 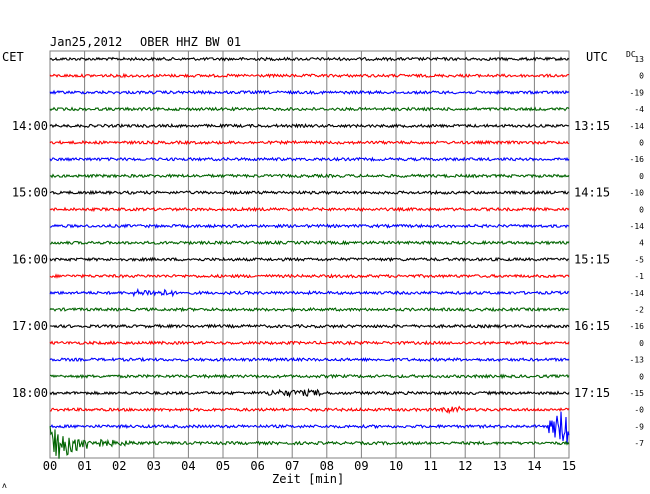 What do you see at coordinates (84, 466) in the screenshot?
I see `x-tick-label: 01` at bounding box center [84, 466].